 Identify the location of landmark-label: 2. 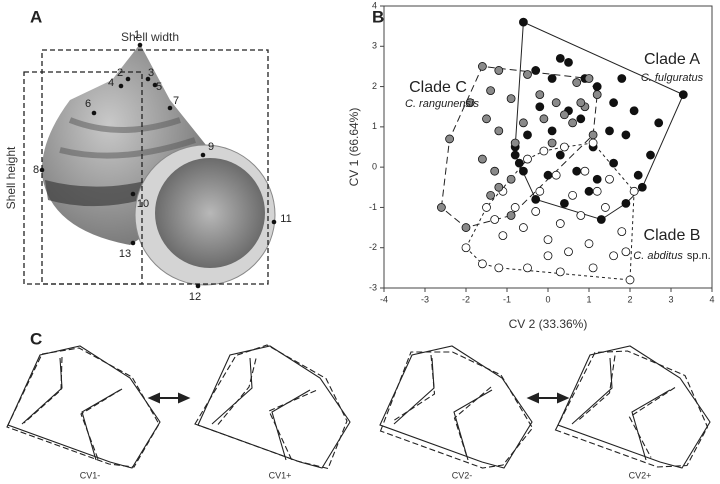
(120, 73).